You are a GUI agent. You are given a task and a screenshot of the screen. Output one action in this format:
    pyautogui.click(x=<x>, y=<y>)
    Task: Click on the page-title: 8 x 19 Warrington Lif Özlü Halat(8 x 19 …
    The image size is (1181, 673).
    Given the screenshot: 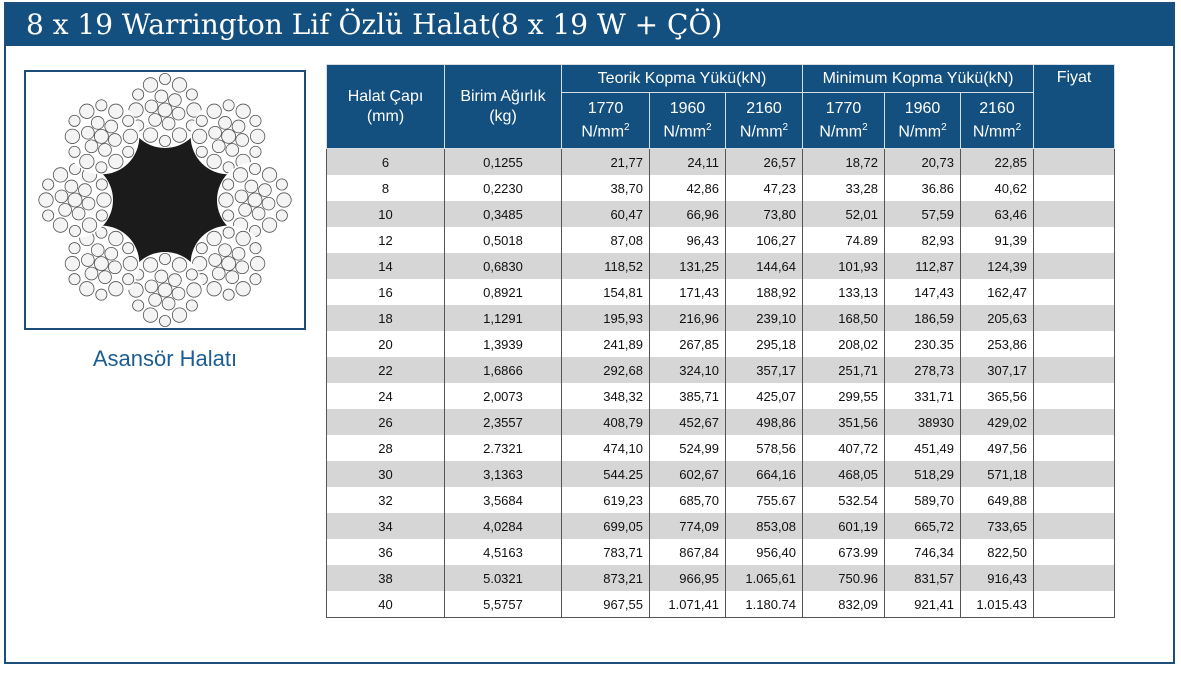 What is the action you would take?
    pyautogui.click(x=374, y=24)
    